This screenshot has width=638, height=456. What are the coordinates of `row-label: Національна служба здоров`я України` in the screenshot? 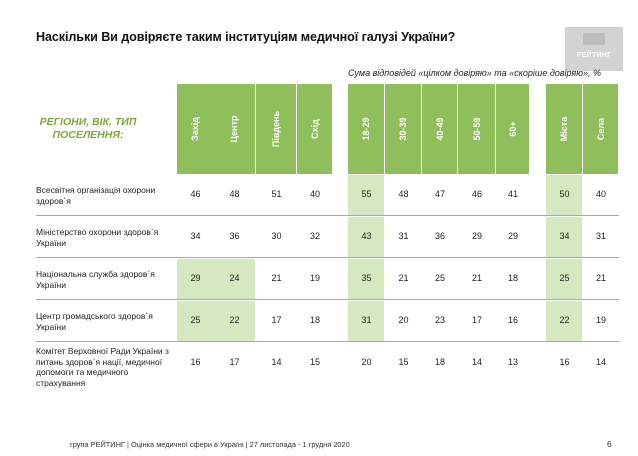 It's located at (95, 279).